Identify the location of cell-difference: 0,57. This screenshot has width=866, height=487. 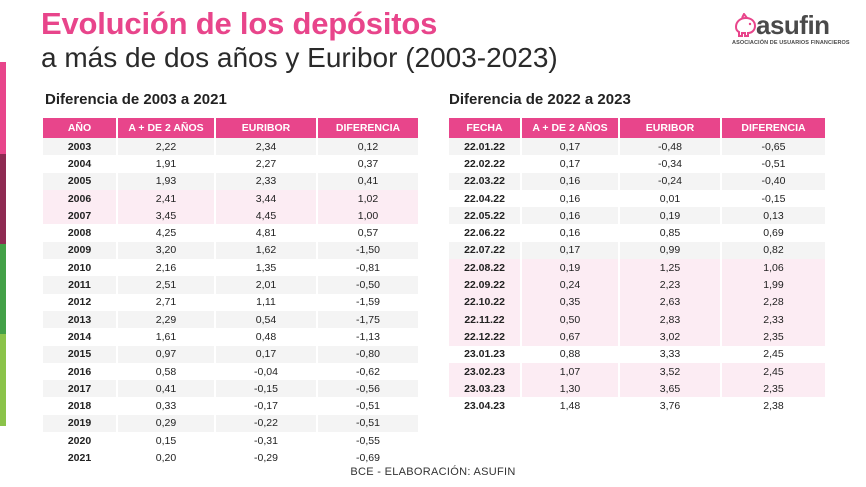
(367, 233).